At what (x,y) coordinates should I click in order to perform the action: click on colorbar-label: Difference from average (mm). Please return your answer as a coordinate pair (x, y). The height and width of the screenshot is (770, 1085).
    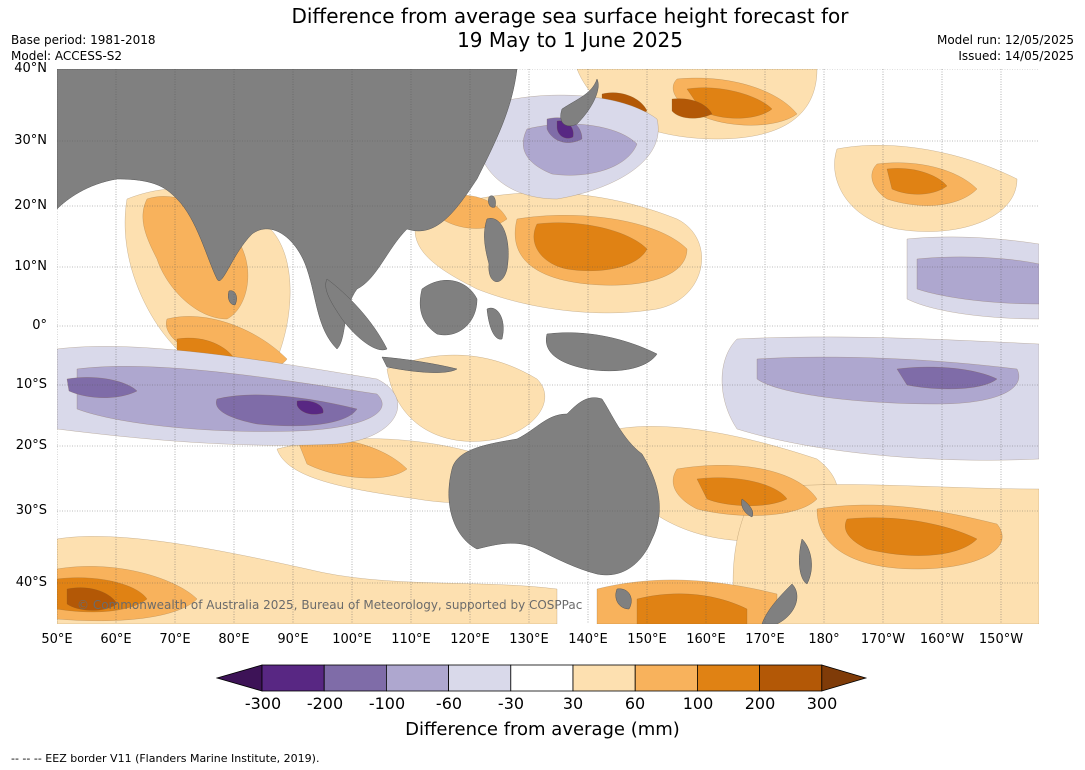
    Looking at the image, I should click on (542, 729).